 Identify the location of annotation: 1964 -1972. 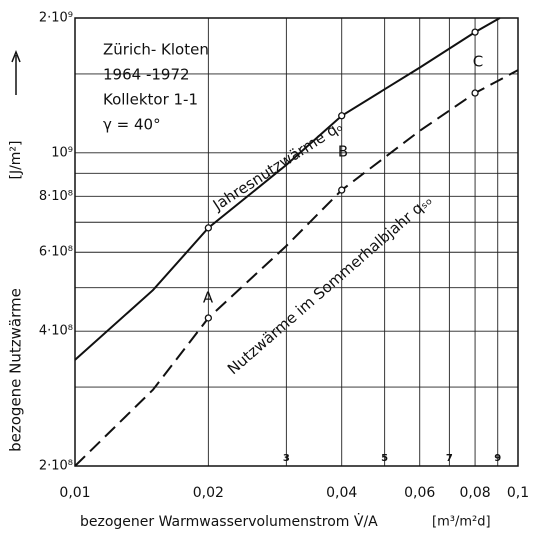
(146, 75).